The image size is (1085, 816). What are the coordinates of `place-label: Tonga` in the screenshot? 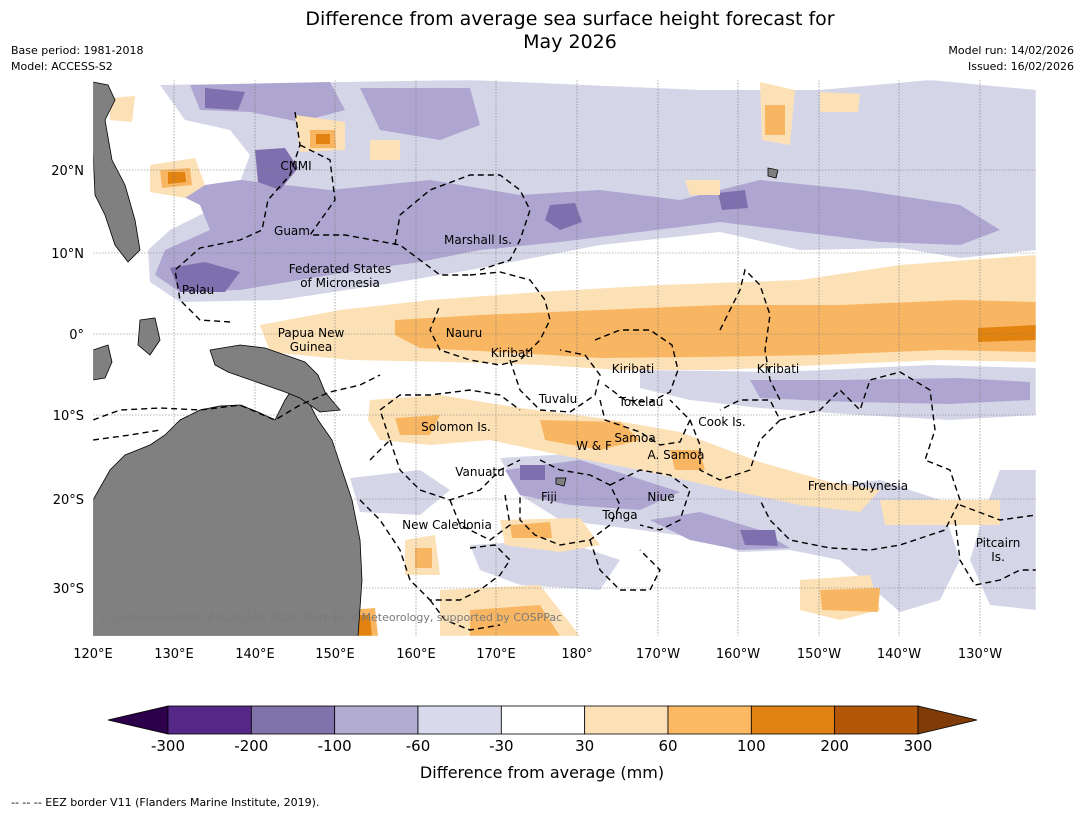 It's located at (619, 515).